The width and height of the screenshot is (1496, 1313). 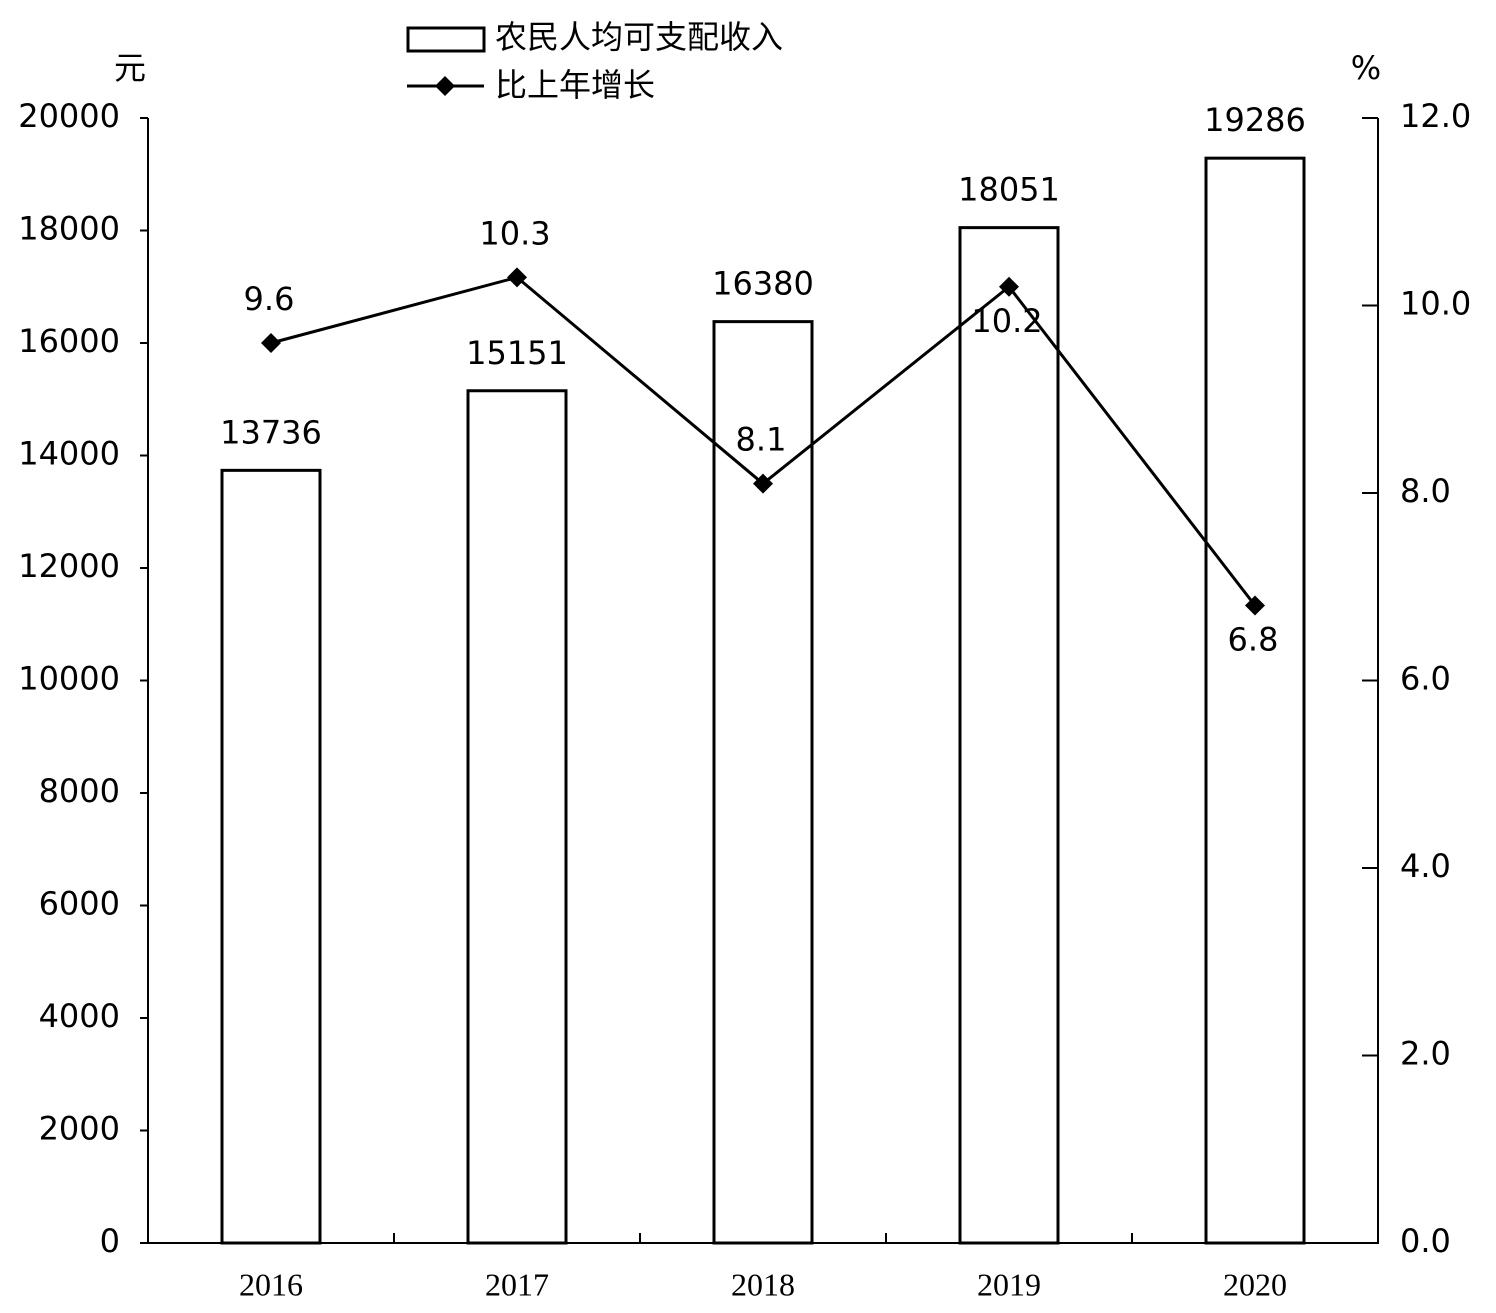 What do you see at coordinates (1425, 1241) in the screenshot?
I see `y2-tick-label: 0.0` at bounding box center [1425, 1241].